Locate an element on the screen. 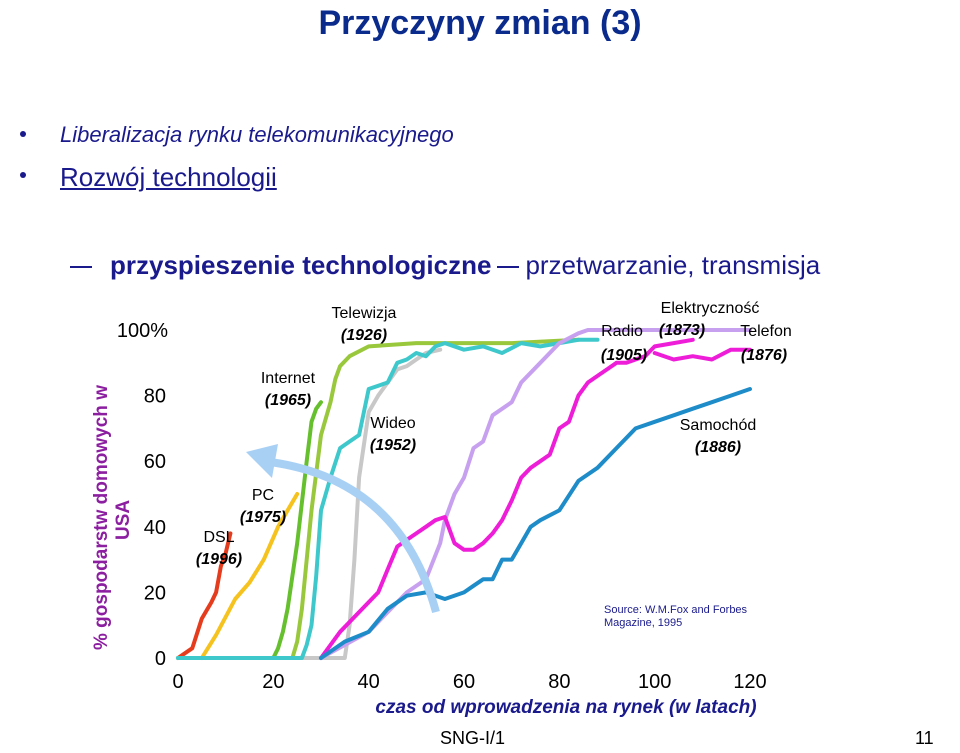 The width and height of the screenshot is (960, 753). label-telewizja: Telewizja is located at coordinates (364, 313).